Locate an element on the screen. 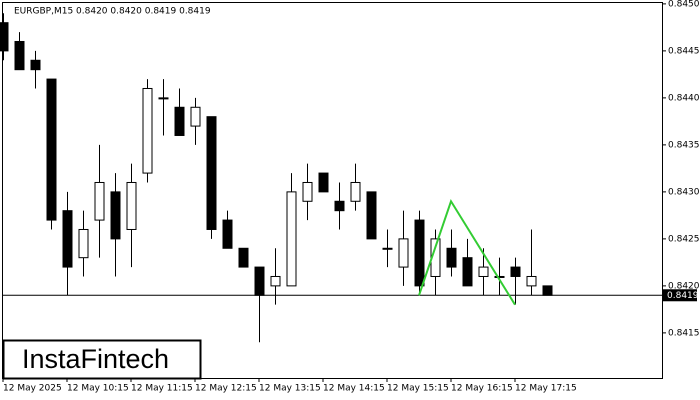  y-tick-label: 0.8420 is located at coordinates (684, 286).